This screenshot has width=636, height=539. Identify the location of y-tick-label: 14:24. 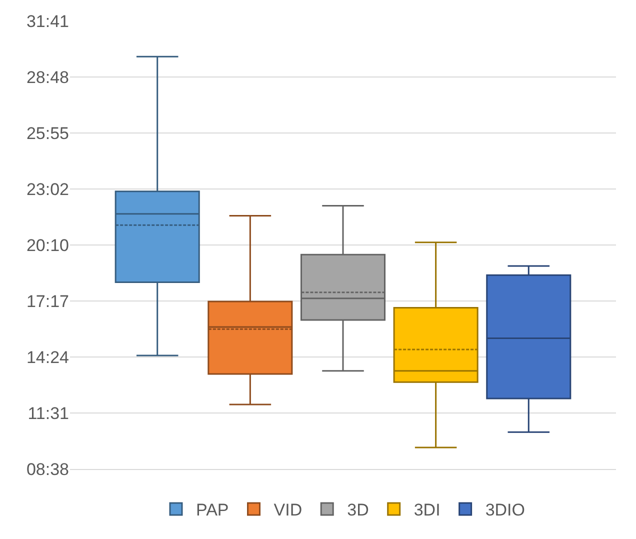
(47, 357).